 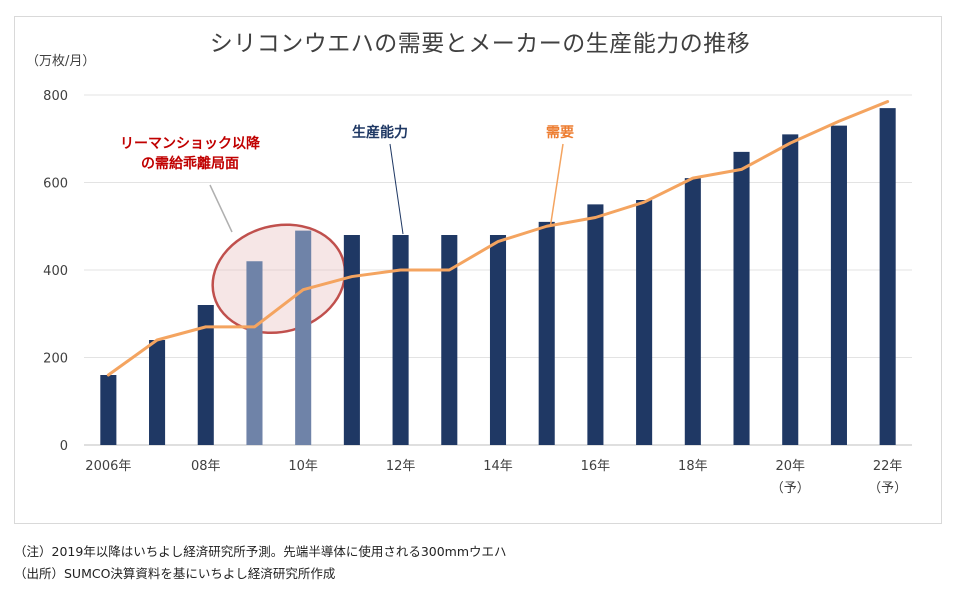 I want to click on chart-title: シリコンウエハの需要とメーカーの生産能力の推移, so click(x=480, y=44).